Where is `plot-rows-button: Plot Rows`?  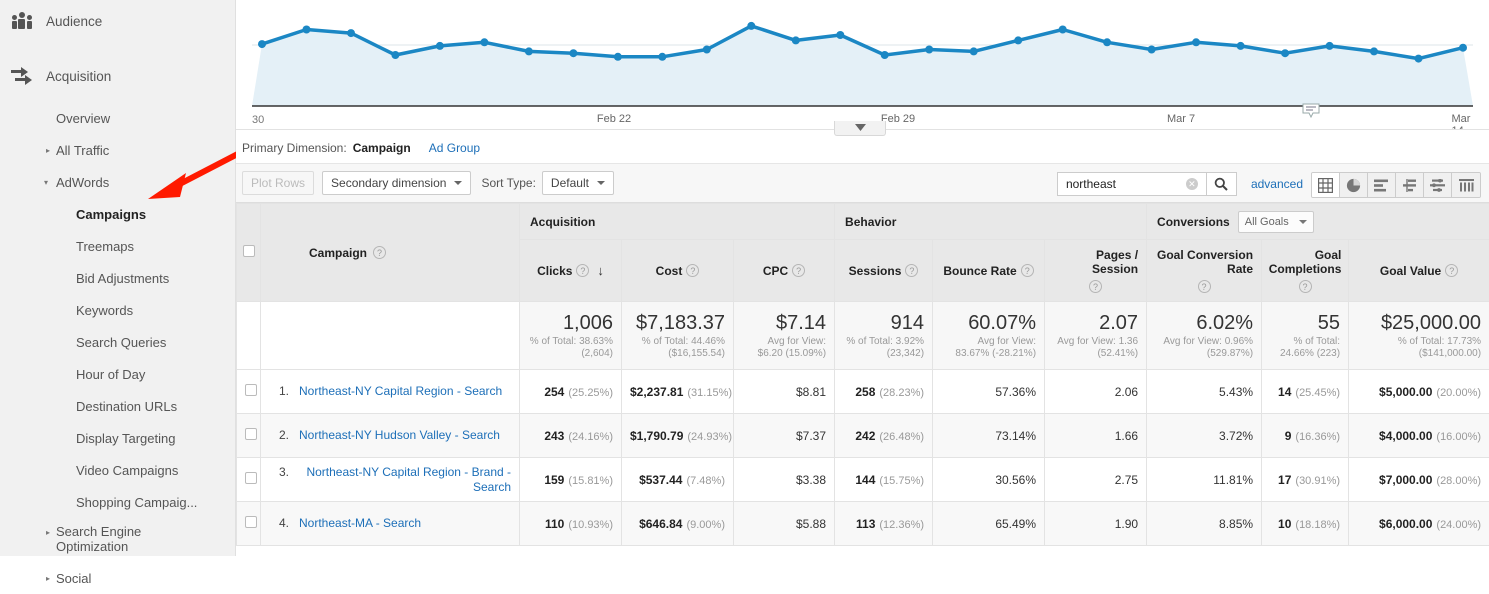
plot-rows-button: Plot Rows is located at coordinates (278, 183).